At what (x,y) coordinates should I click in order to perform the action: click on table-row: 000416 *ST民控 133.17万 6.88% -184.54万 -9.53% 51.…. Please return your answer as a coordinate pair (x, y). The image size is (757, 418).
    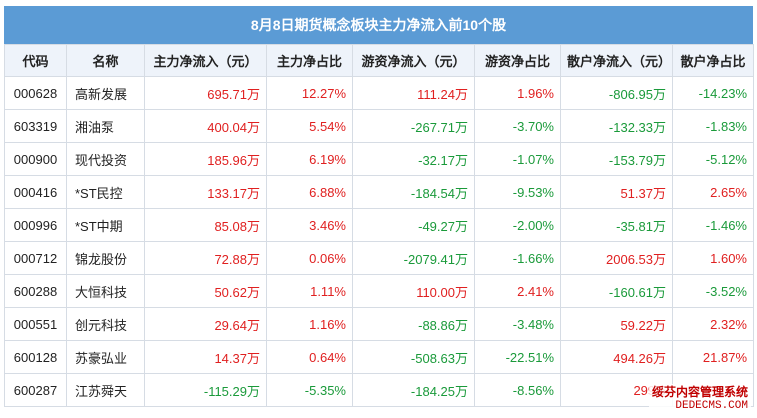
    Looking at the image, I should click on (379, 192).